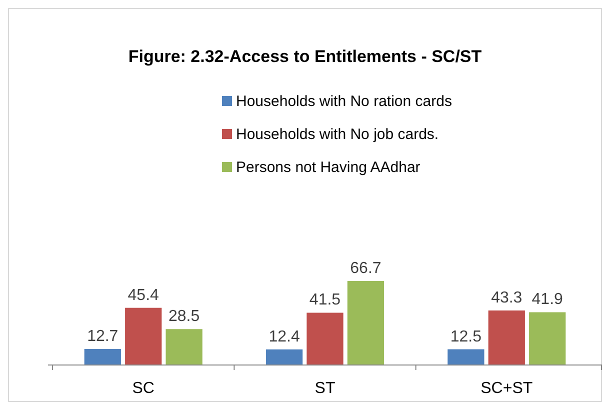  Describe the element at coordinates (284, 337) in the screenshot. I see `data-label: 12.4` at that location.